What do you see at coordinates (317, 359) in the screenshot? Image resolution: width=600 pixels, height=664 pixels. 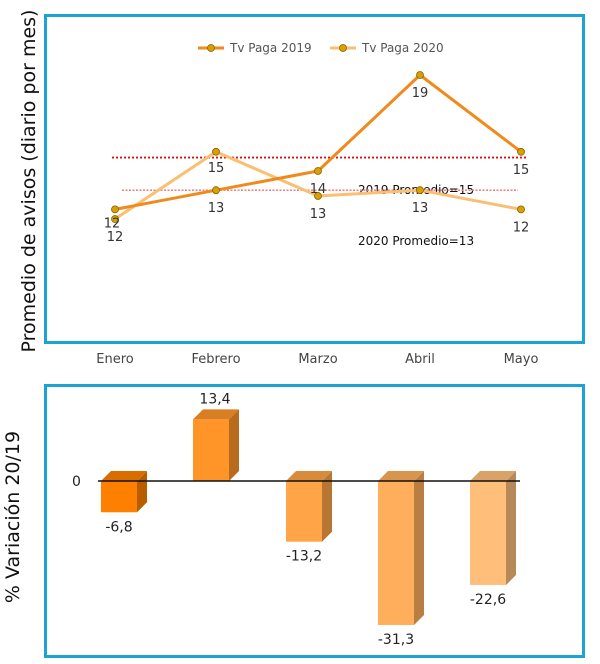 I see `x-tick-label-3: Marzo` at bounding box center [317, 359].